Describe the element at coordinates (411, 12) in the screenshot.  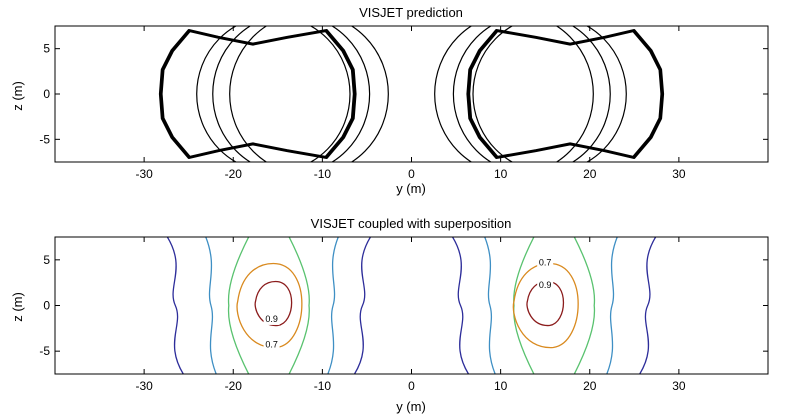
I see `chart-title: VISJET prediction` at that location.